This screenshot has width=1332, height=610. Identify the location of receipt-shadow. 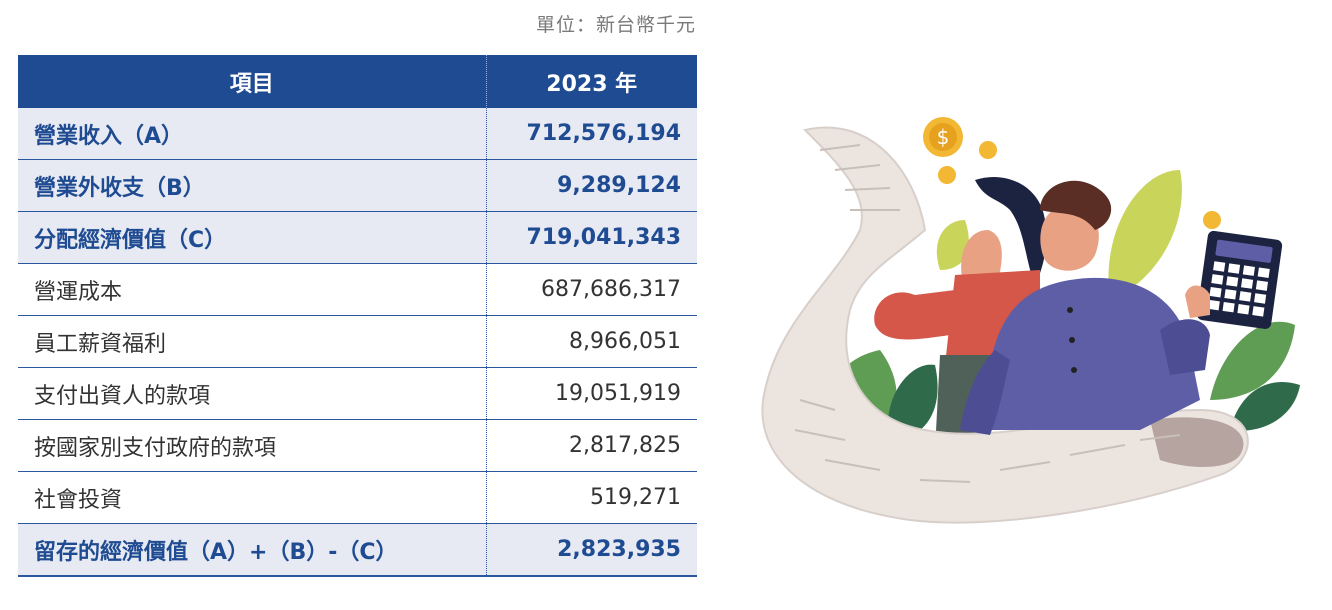
(1197, 442).